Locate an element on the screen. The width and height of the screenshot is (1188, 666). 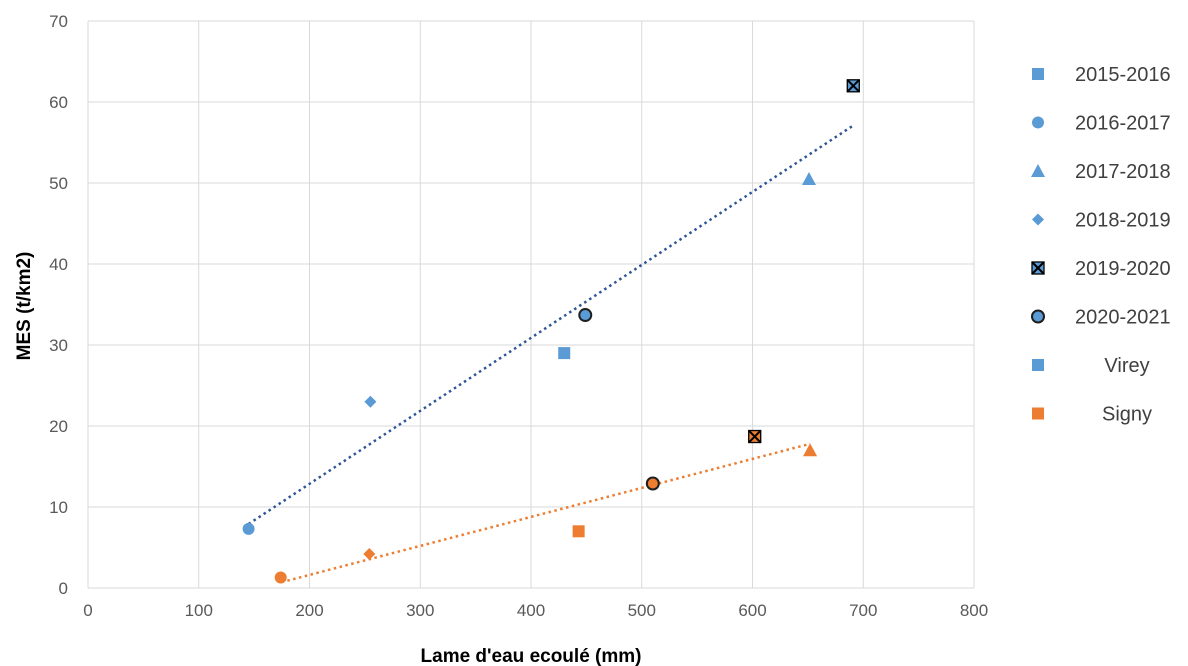
x-tick-label: 300 is located at coordinates (420, 610).